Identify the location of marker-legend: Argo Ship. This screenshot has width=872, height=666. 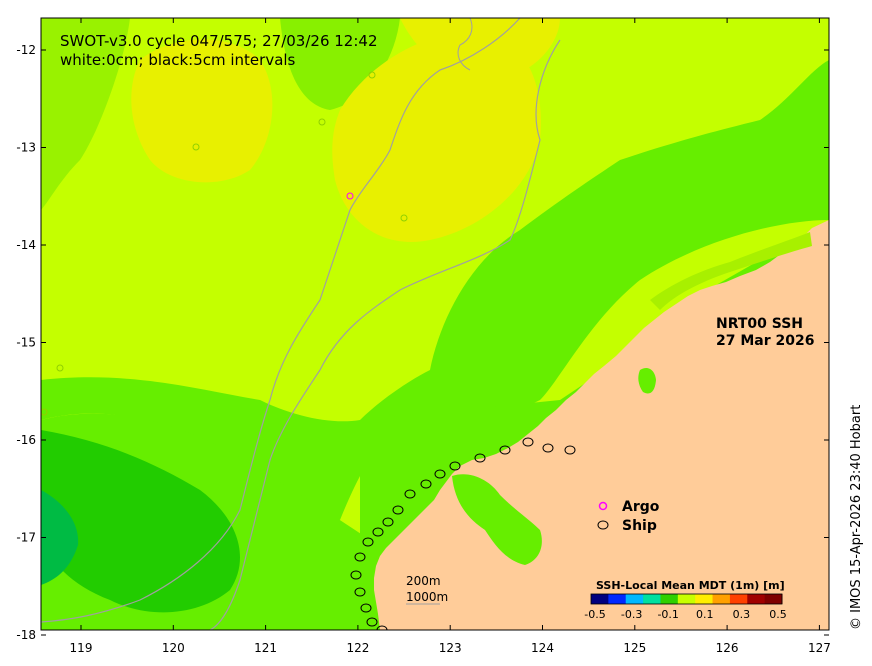
(628, 516).